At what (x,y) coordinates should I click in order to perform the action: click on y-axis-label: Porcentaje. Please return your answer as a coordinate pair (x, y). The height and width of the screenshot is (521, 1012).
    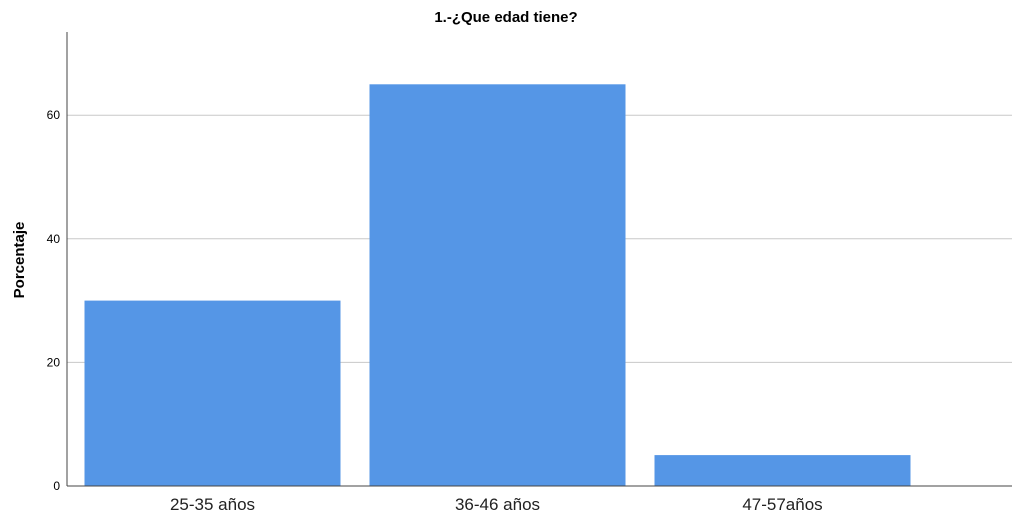
    Looking at the image, I should click on (19, 260).